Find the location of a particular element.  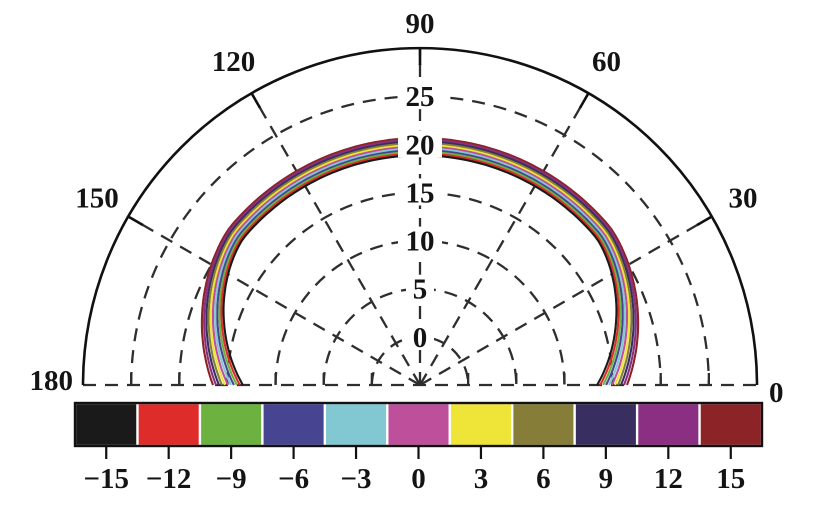

colorbar-swatch--12 is located at coordinates (168, 424).